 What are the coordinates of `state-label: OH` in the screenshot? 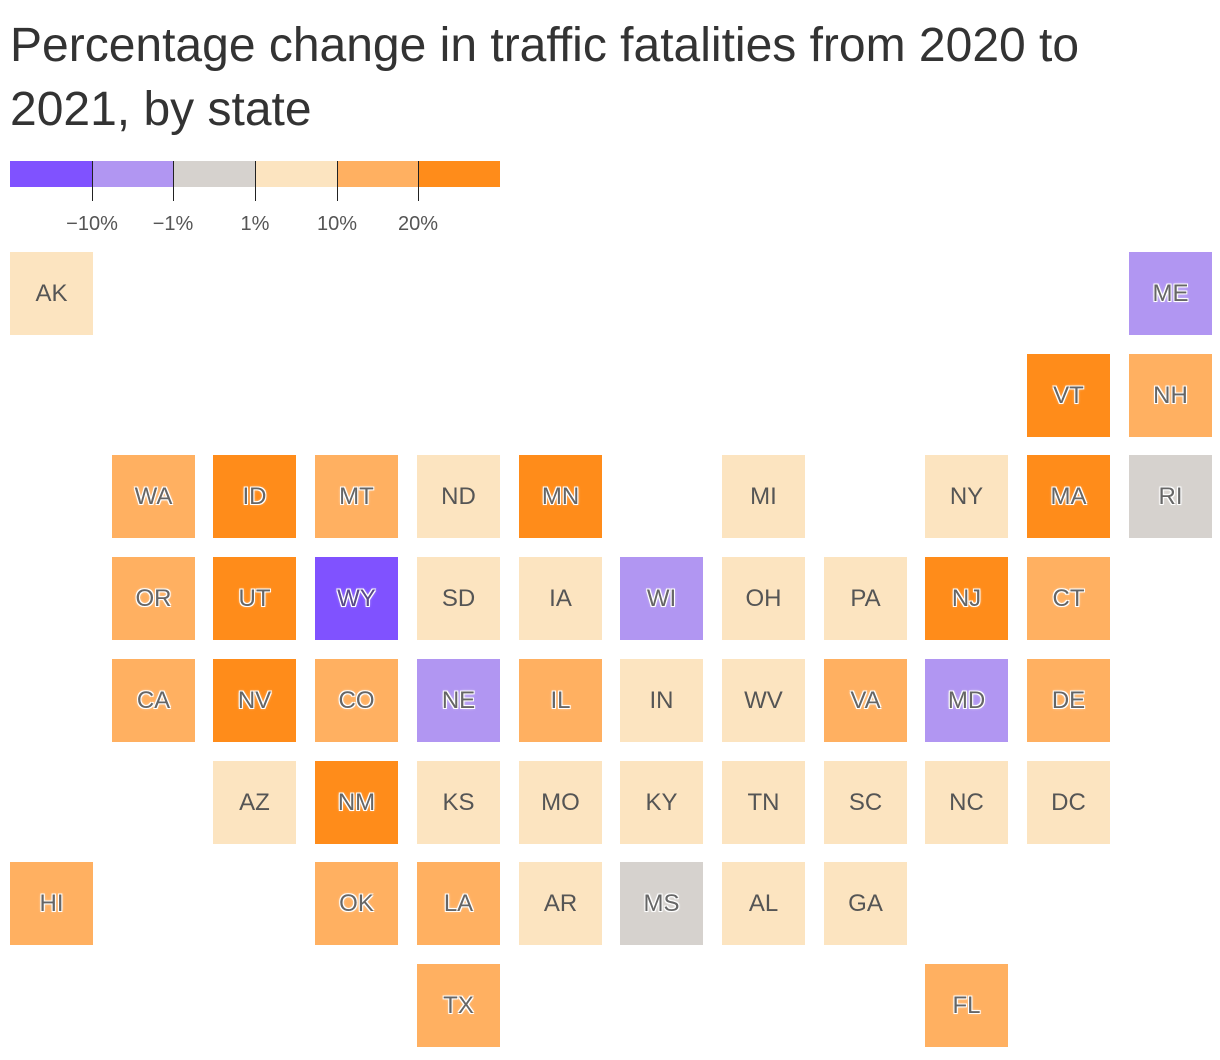 It's located at (763, 598).